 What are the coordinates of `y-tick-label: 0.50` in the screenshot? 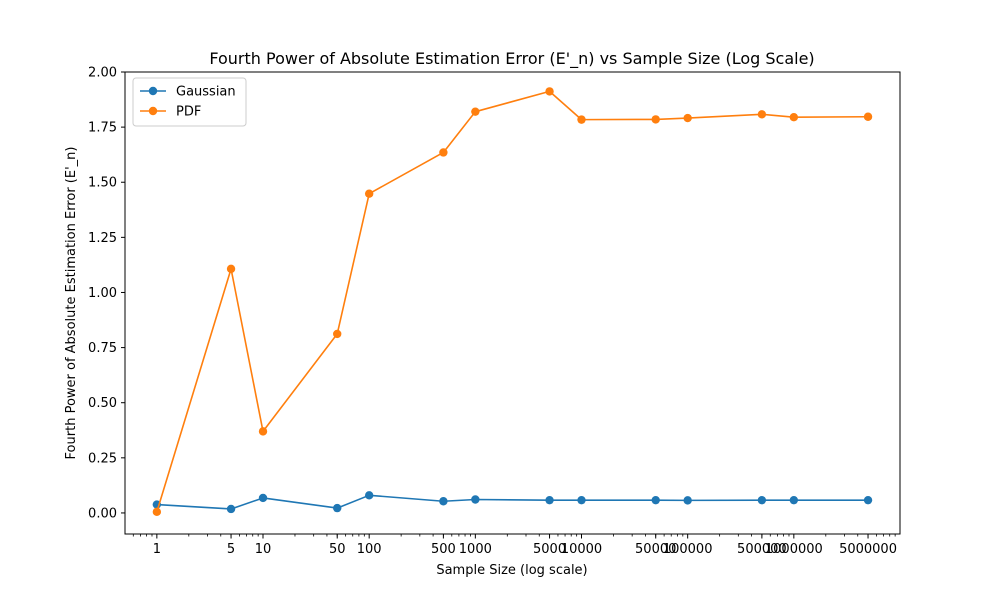 It's located at (102, 403).